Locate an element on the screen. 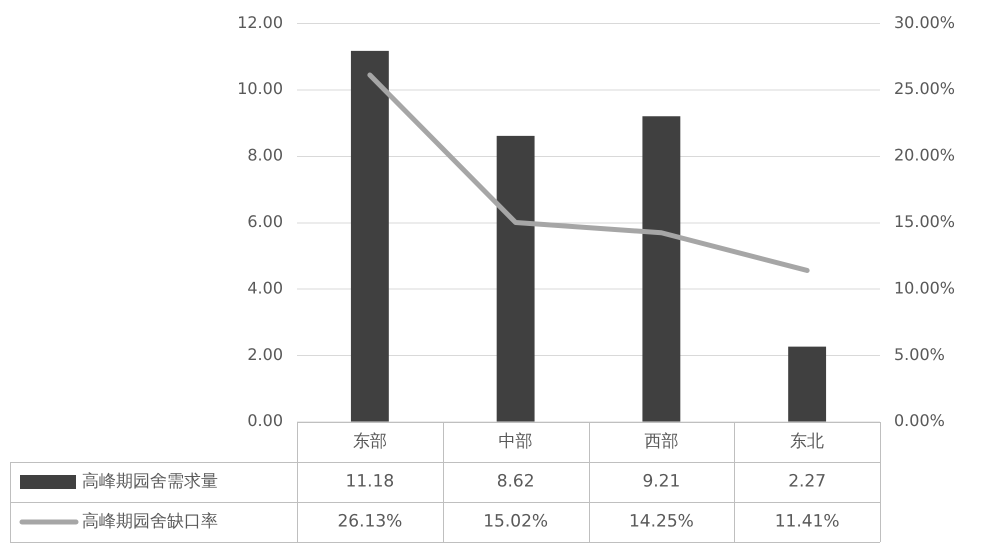 The image size is (1000, 559). y2-tick-label: 5.00% is located at coordinates (919, 354).